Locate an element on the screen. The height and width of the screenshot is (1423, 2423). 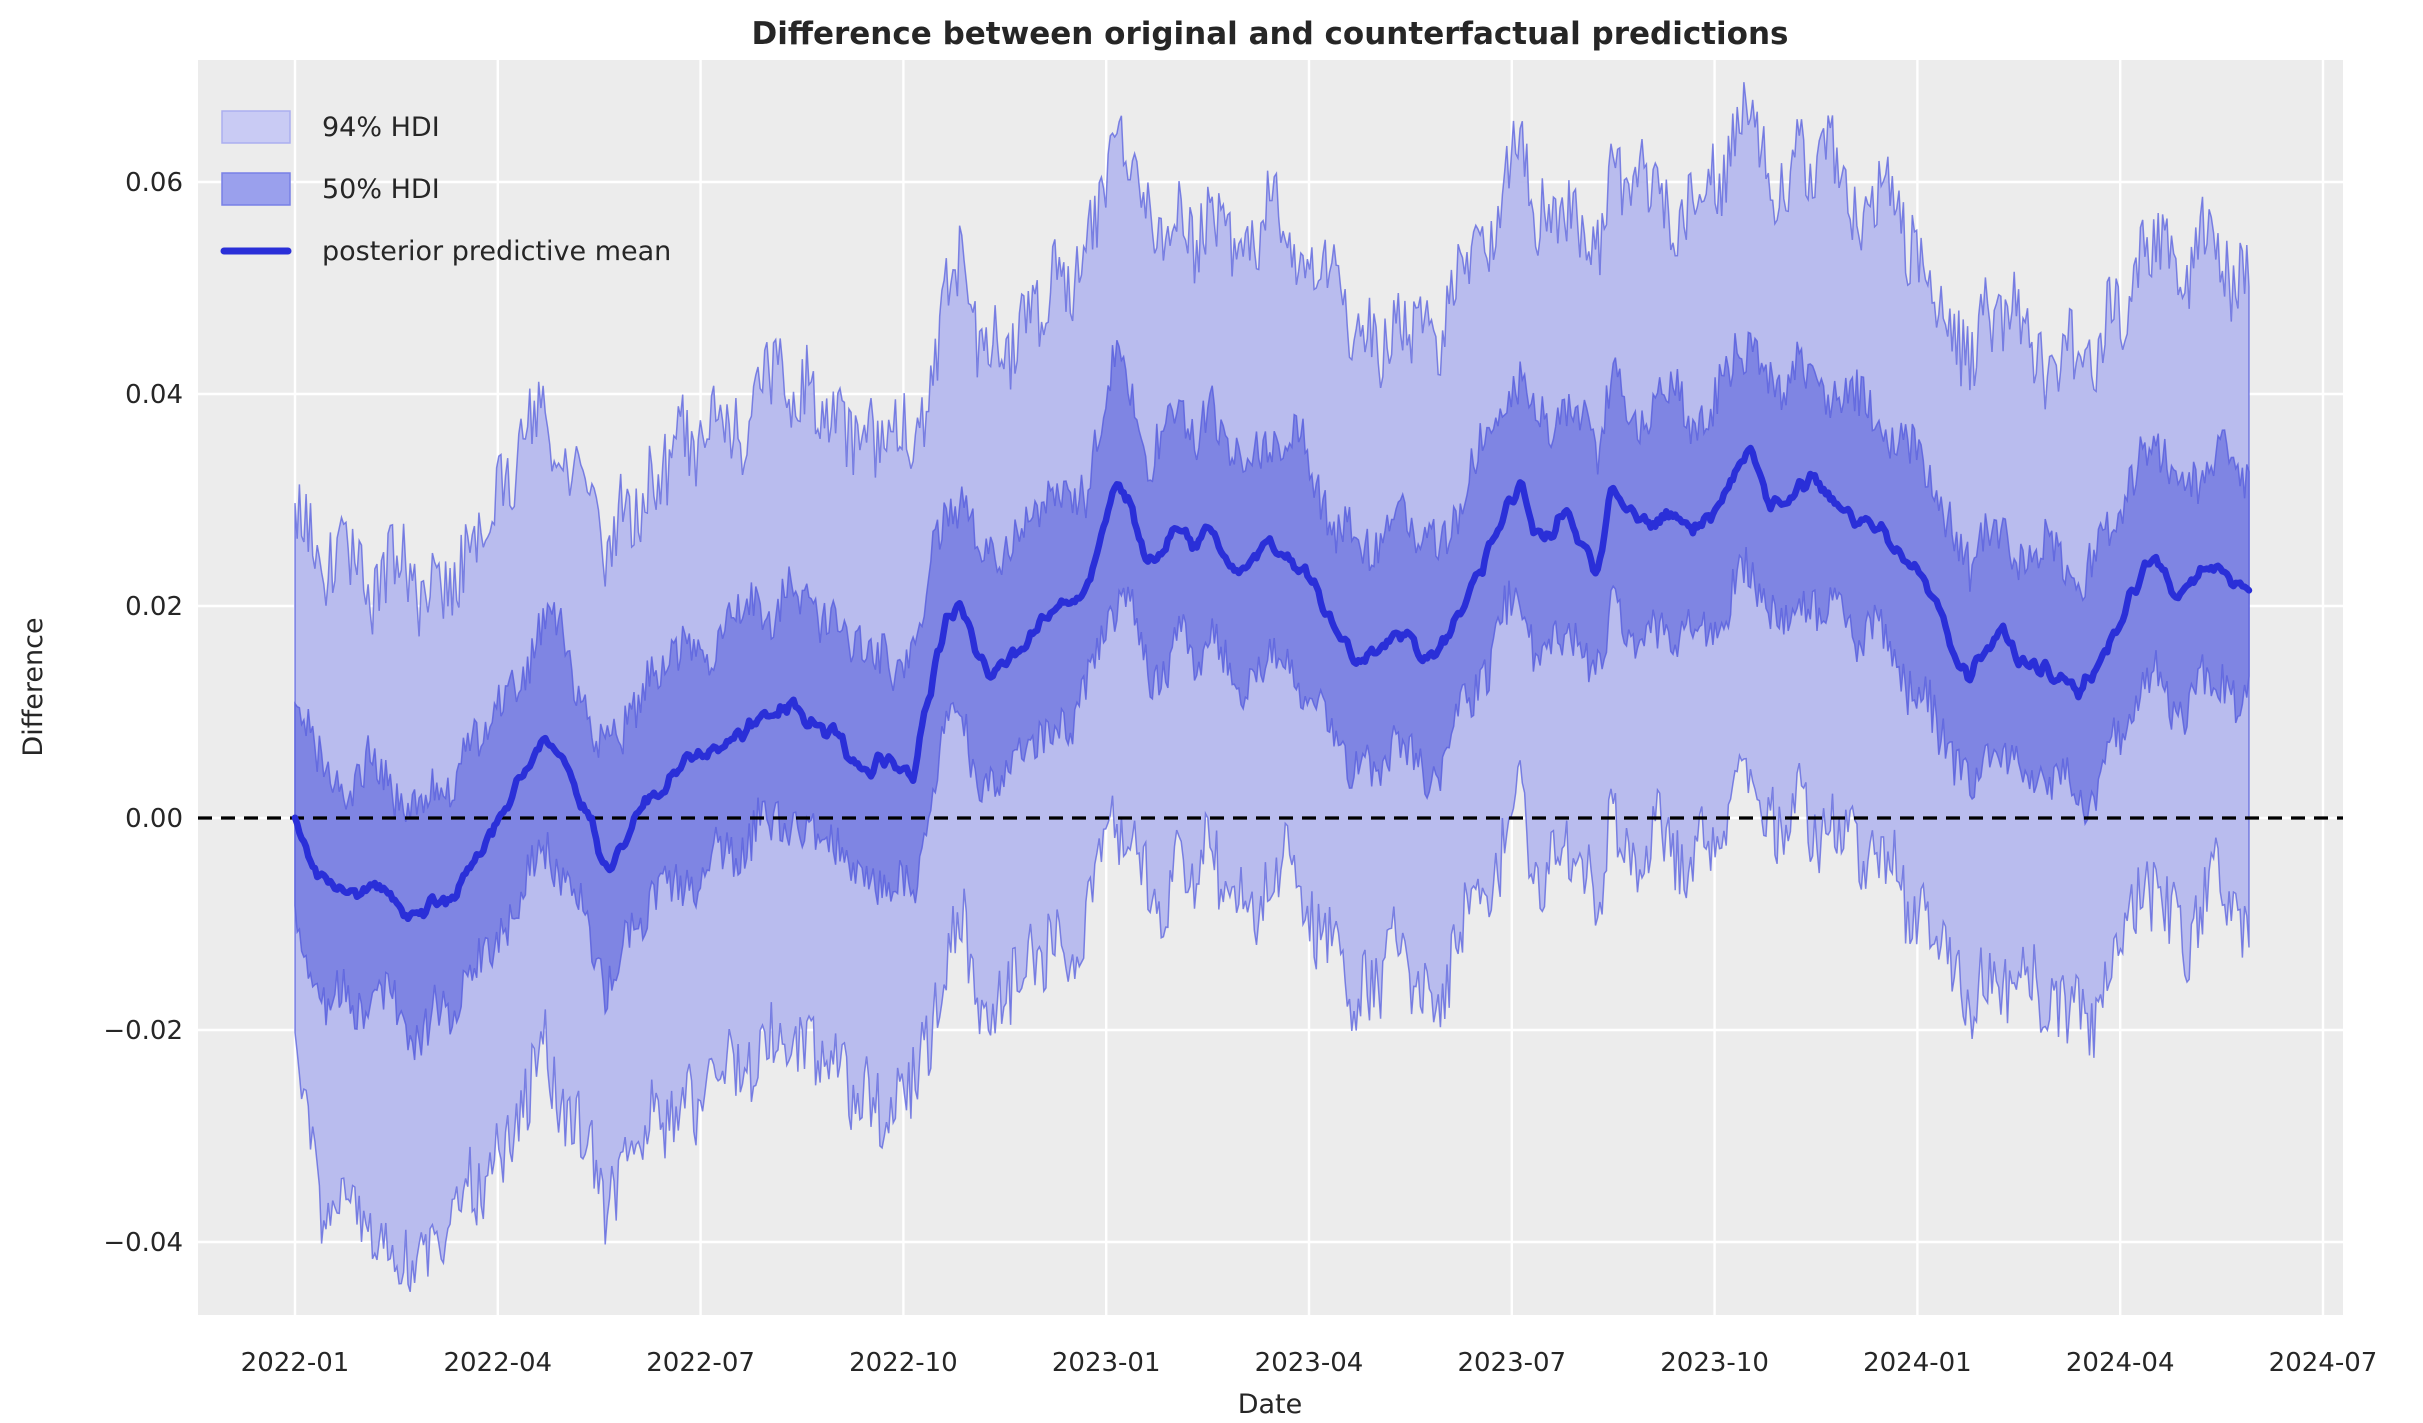
legend-label-posterior-mean: posterior predictive mean is located at coordinates (496, 251).